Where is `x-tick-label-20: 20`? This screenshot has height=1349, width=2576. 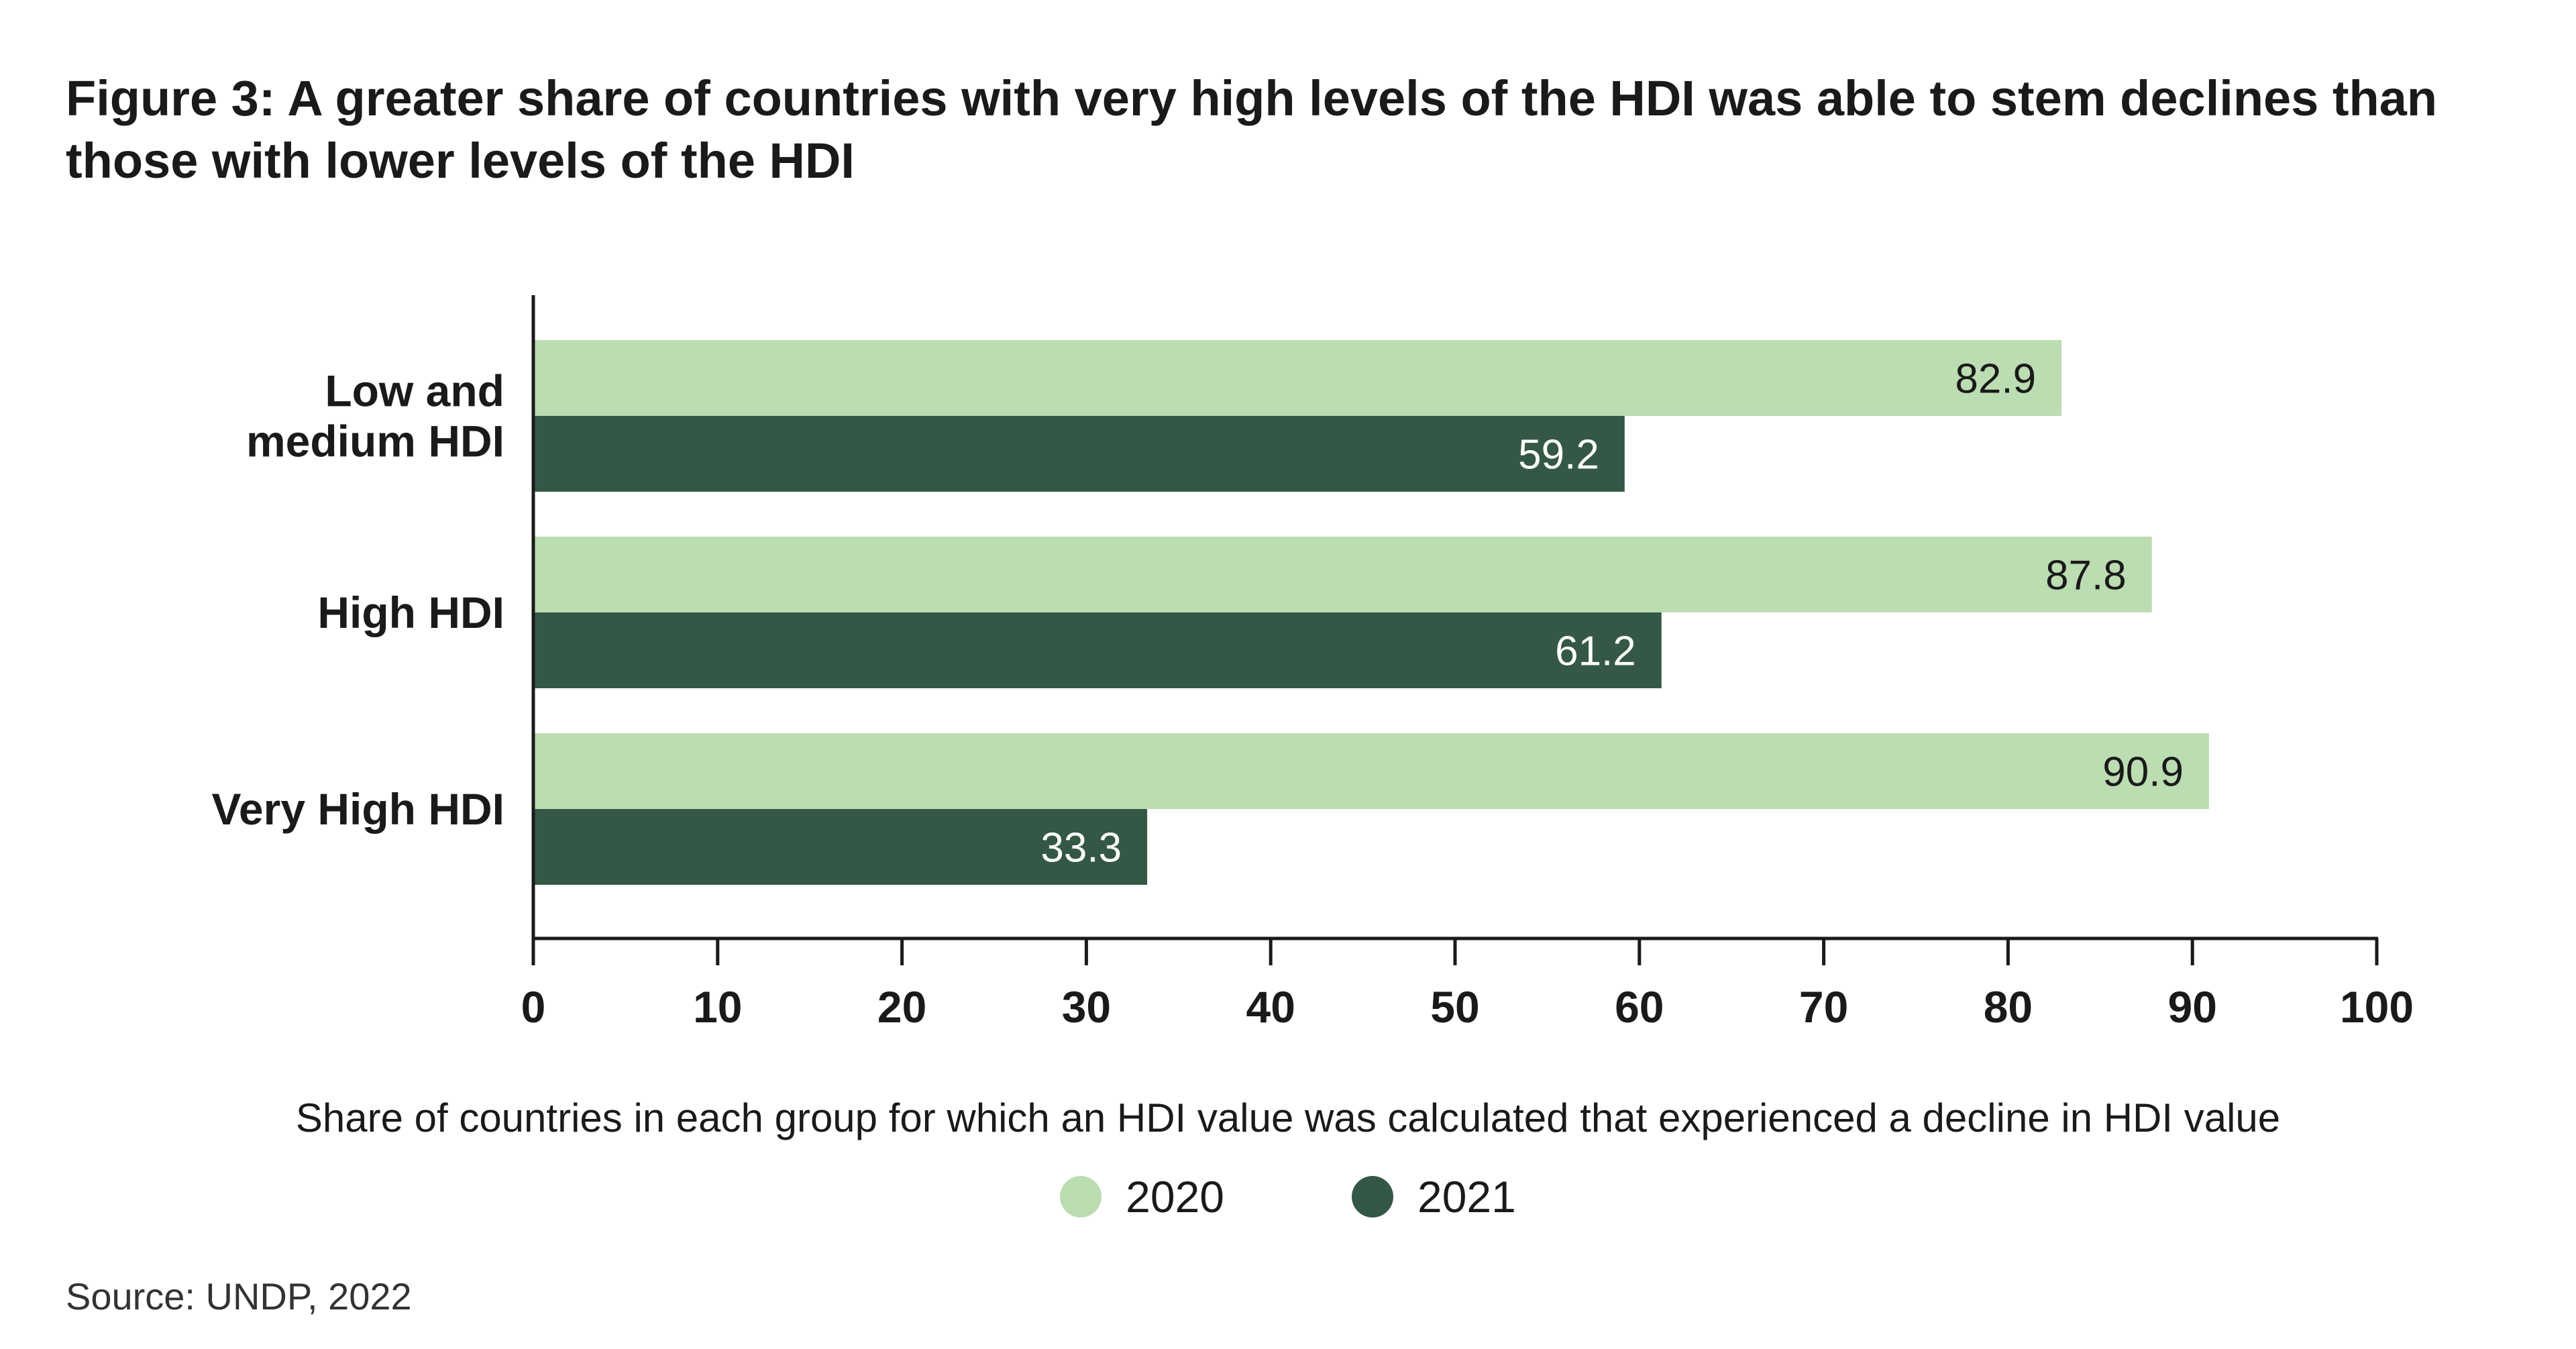 x-tick-label-20: 20 is located at coordinates (901, 1007).